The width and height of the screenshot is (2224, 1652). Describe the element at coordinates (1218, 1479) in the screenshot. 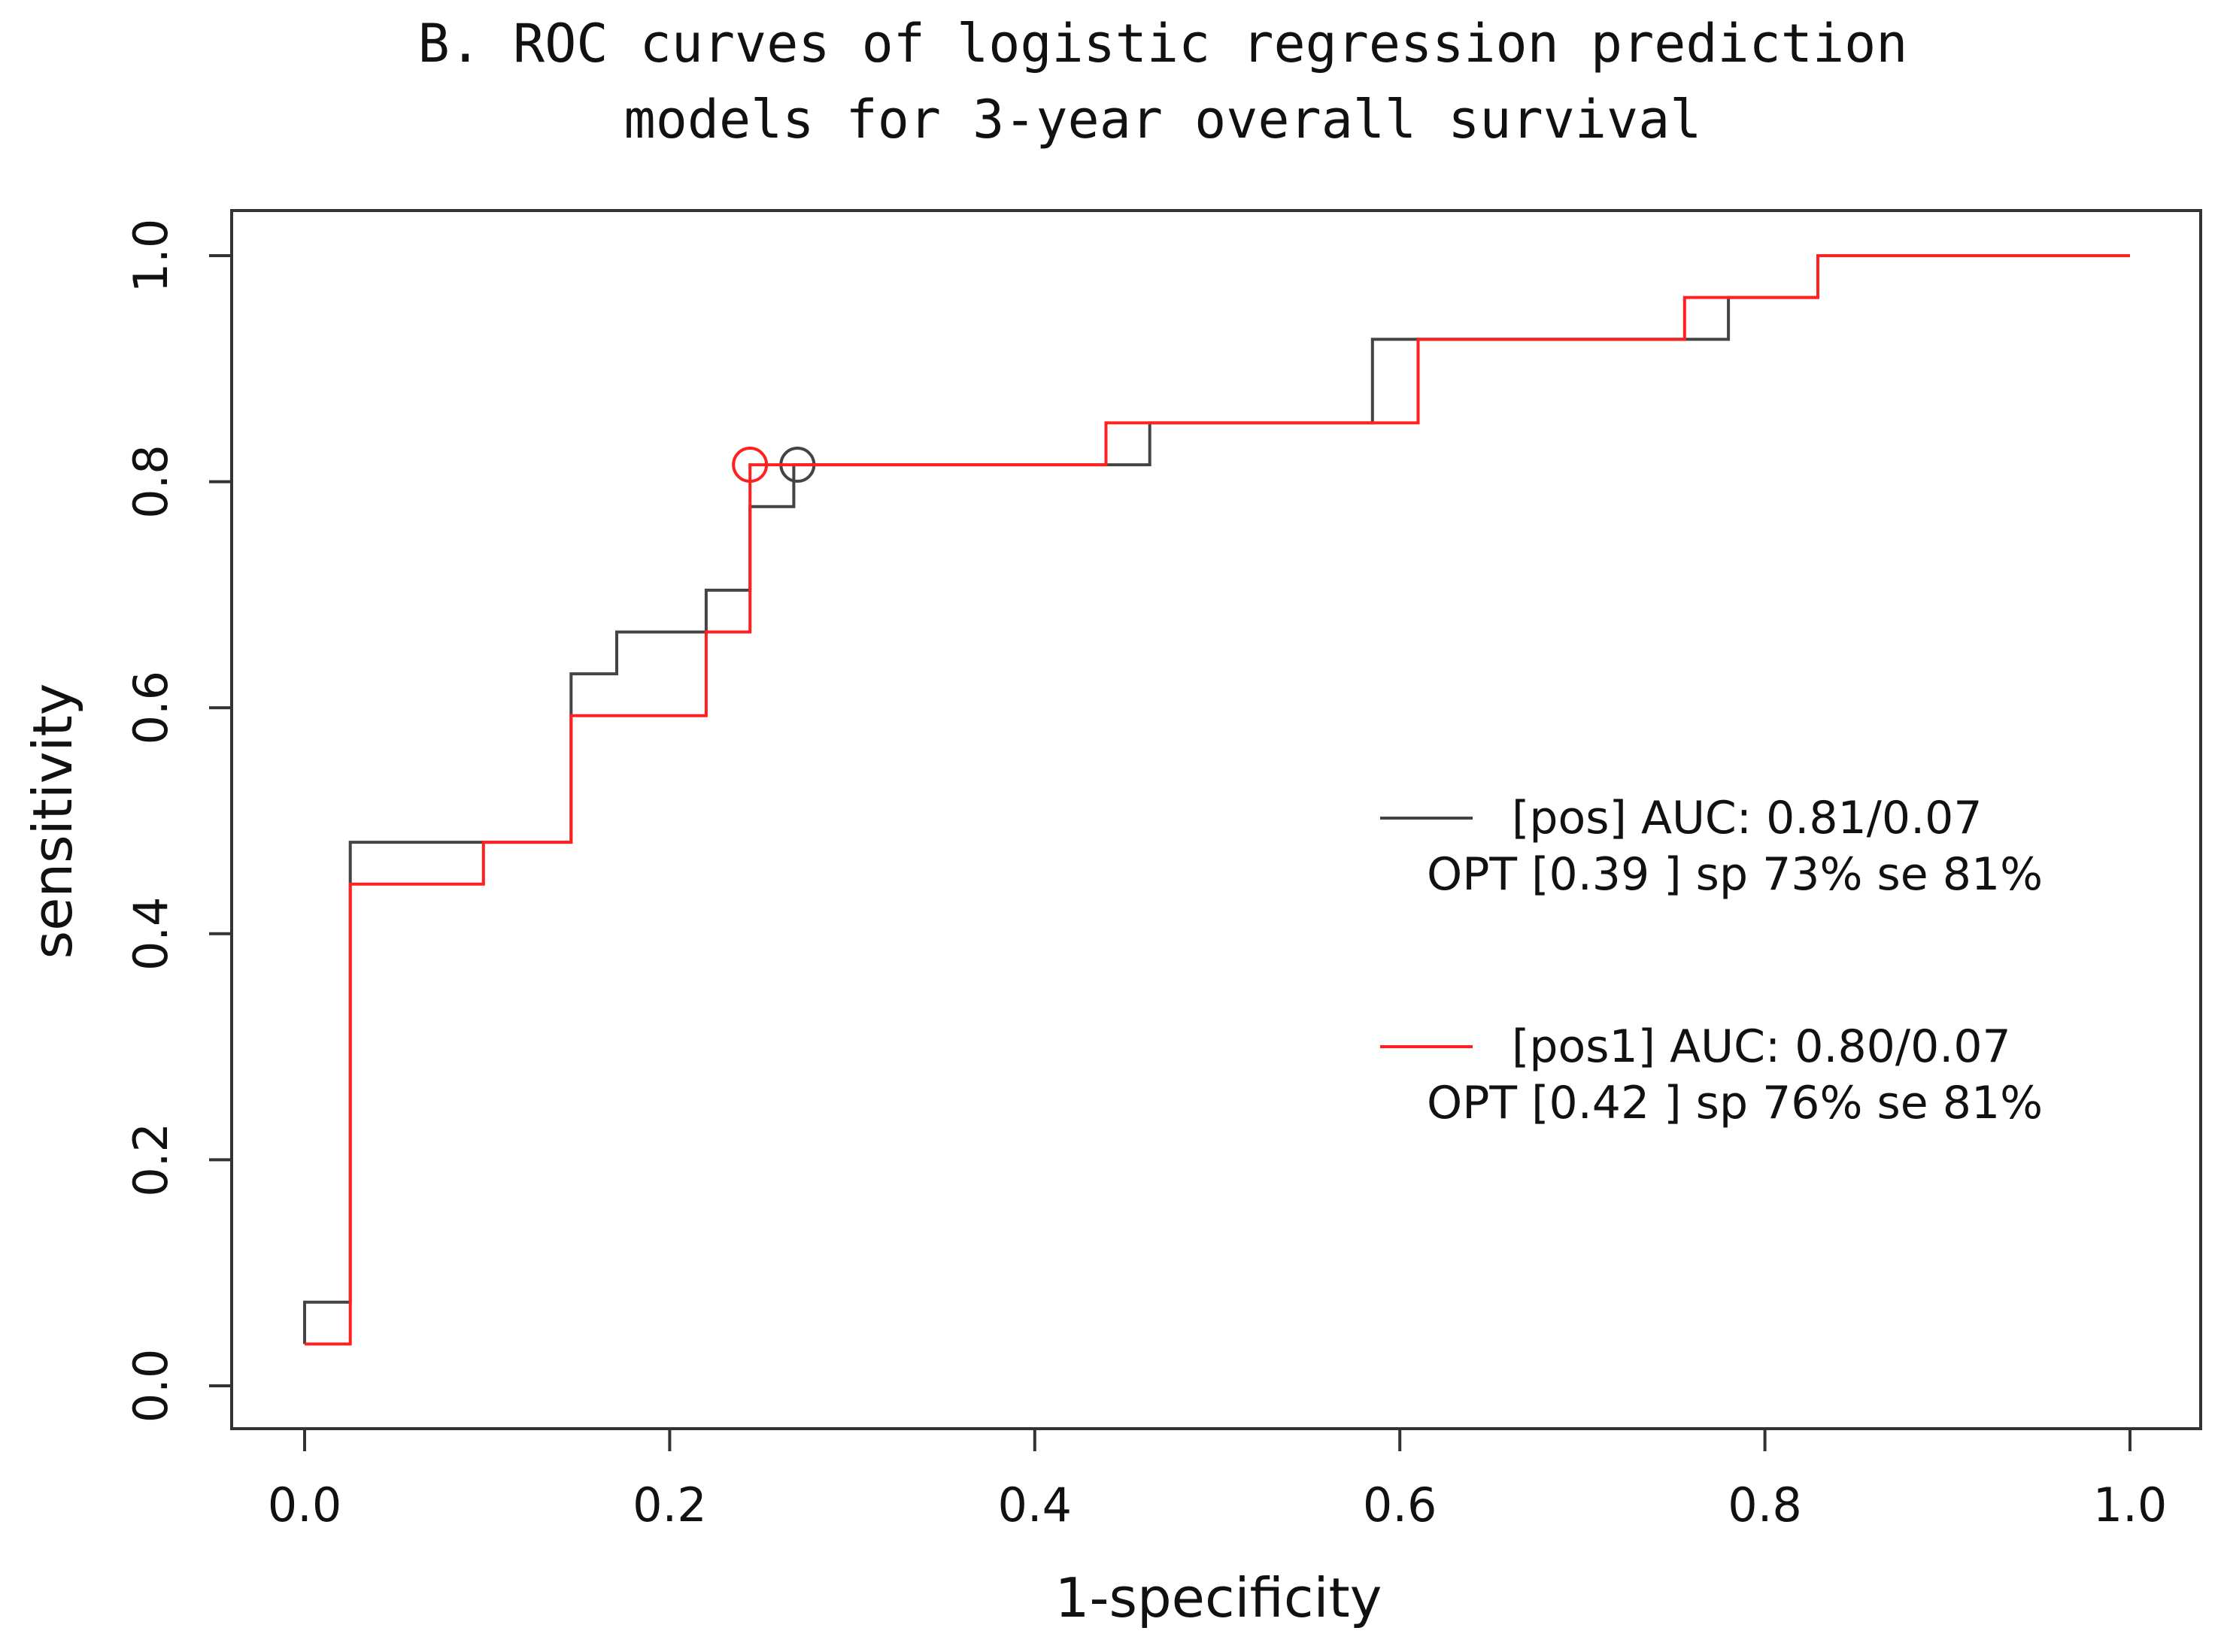

I see `x-axis: 0.0 0.2 0.4 0.6 0.8 1.0` at that location.